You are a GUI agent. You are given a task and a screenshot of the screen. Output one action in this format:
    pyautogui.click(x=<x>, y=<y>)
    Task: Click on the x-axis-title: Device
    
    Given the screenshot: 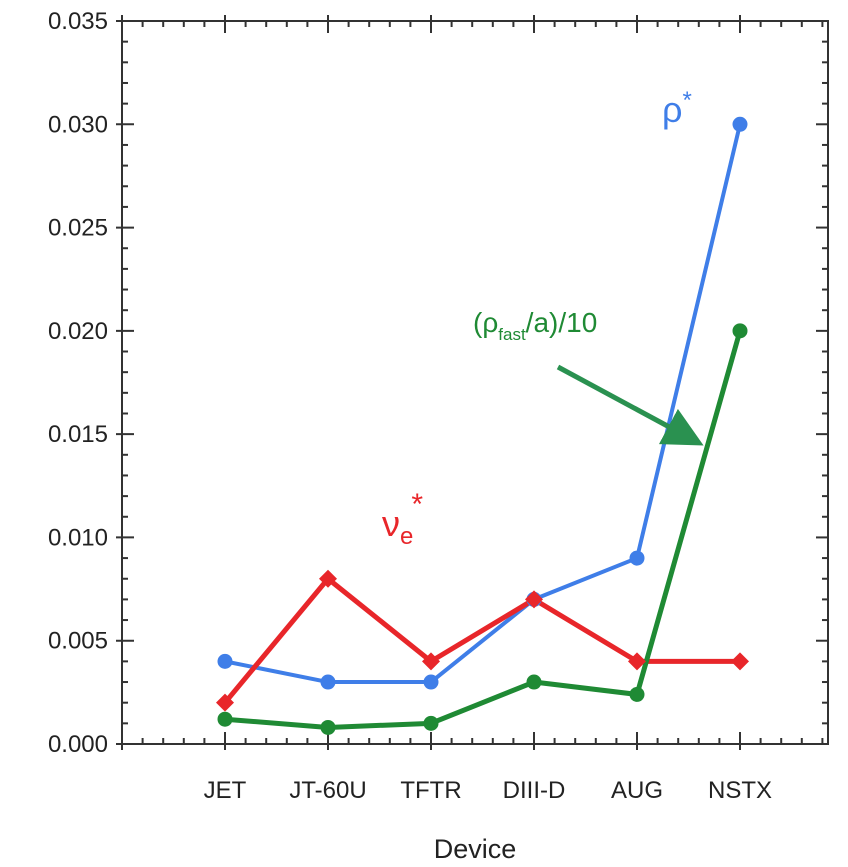 What is the action you would take?
    pyautogui.click(x=475, y=849)
    